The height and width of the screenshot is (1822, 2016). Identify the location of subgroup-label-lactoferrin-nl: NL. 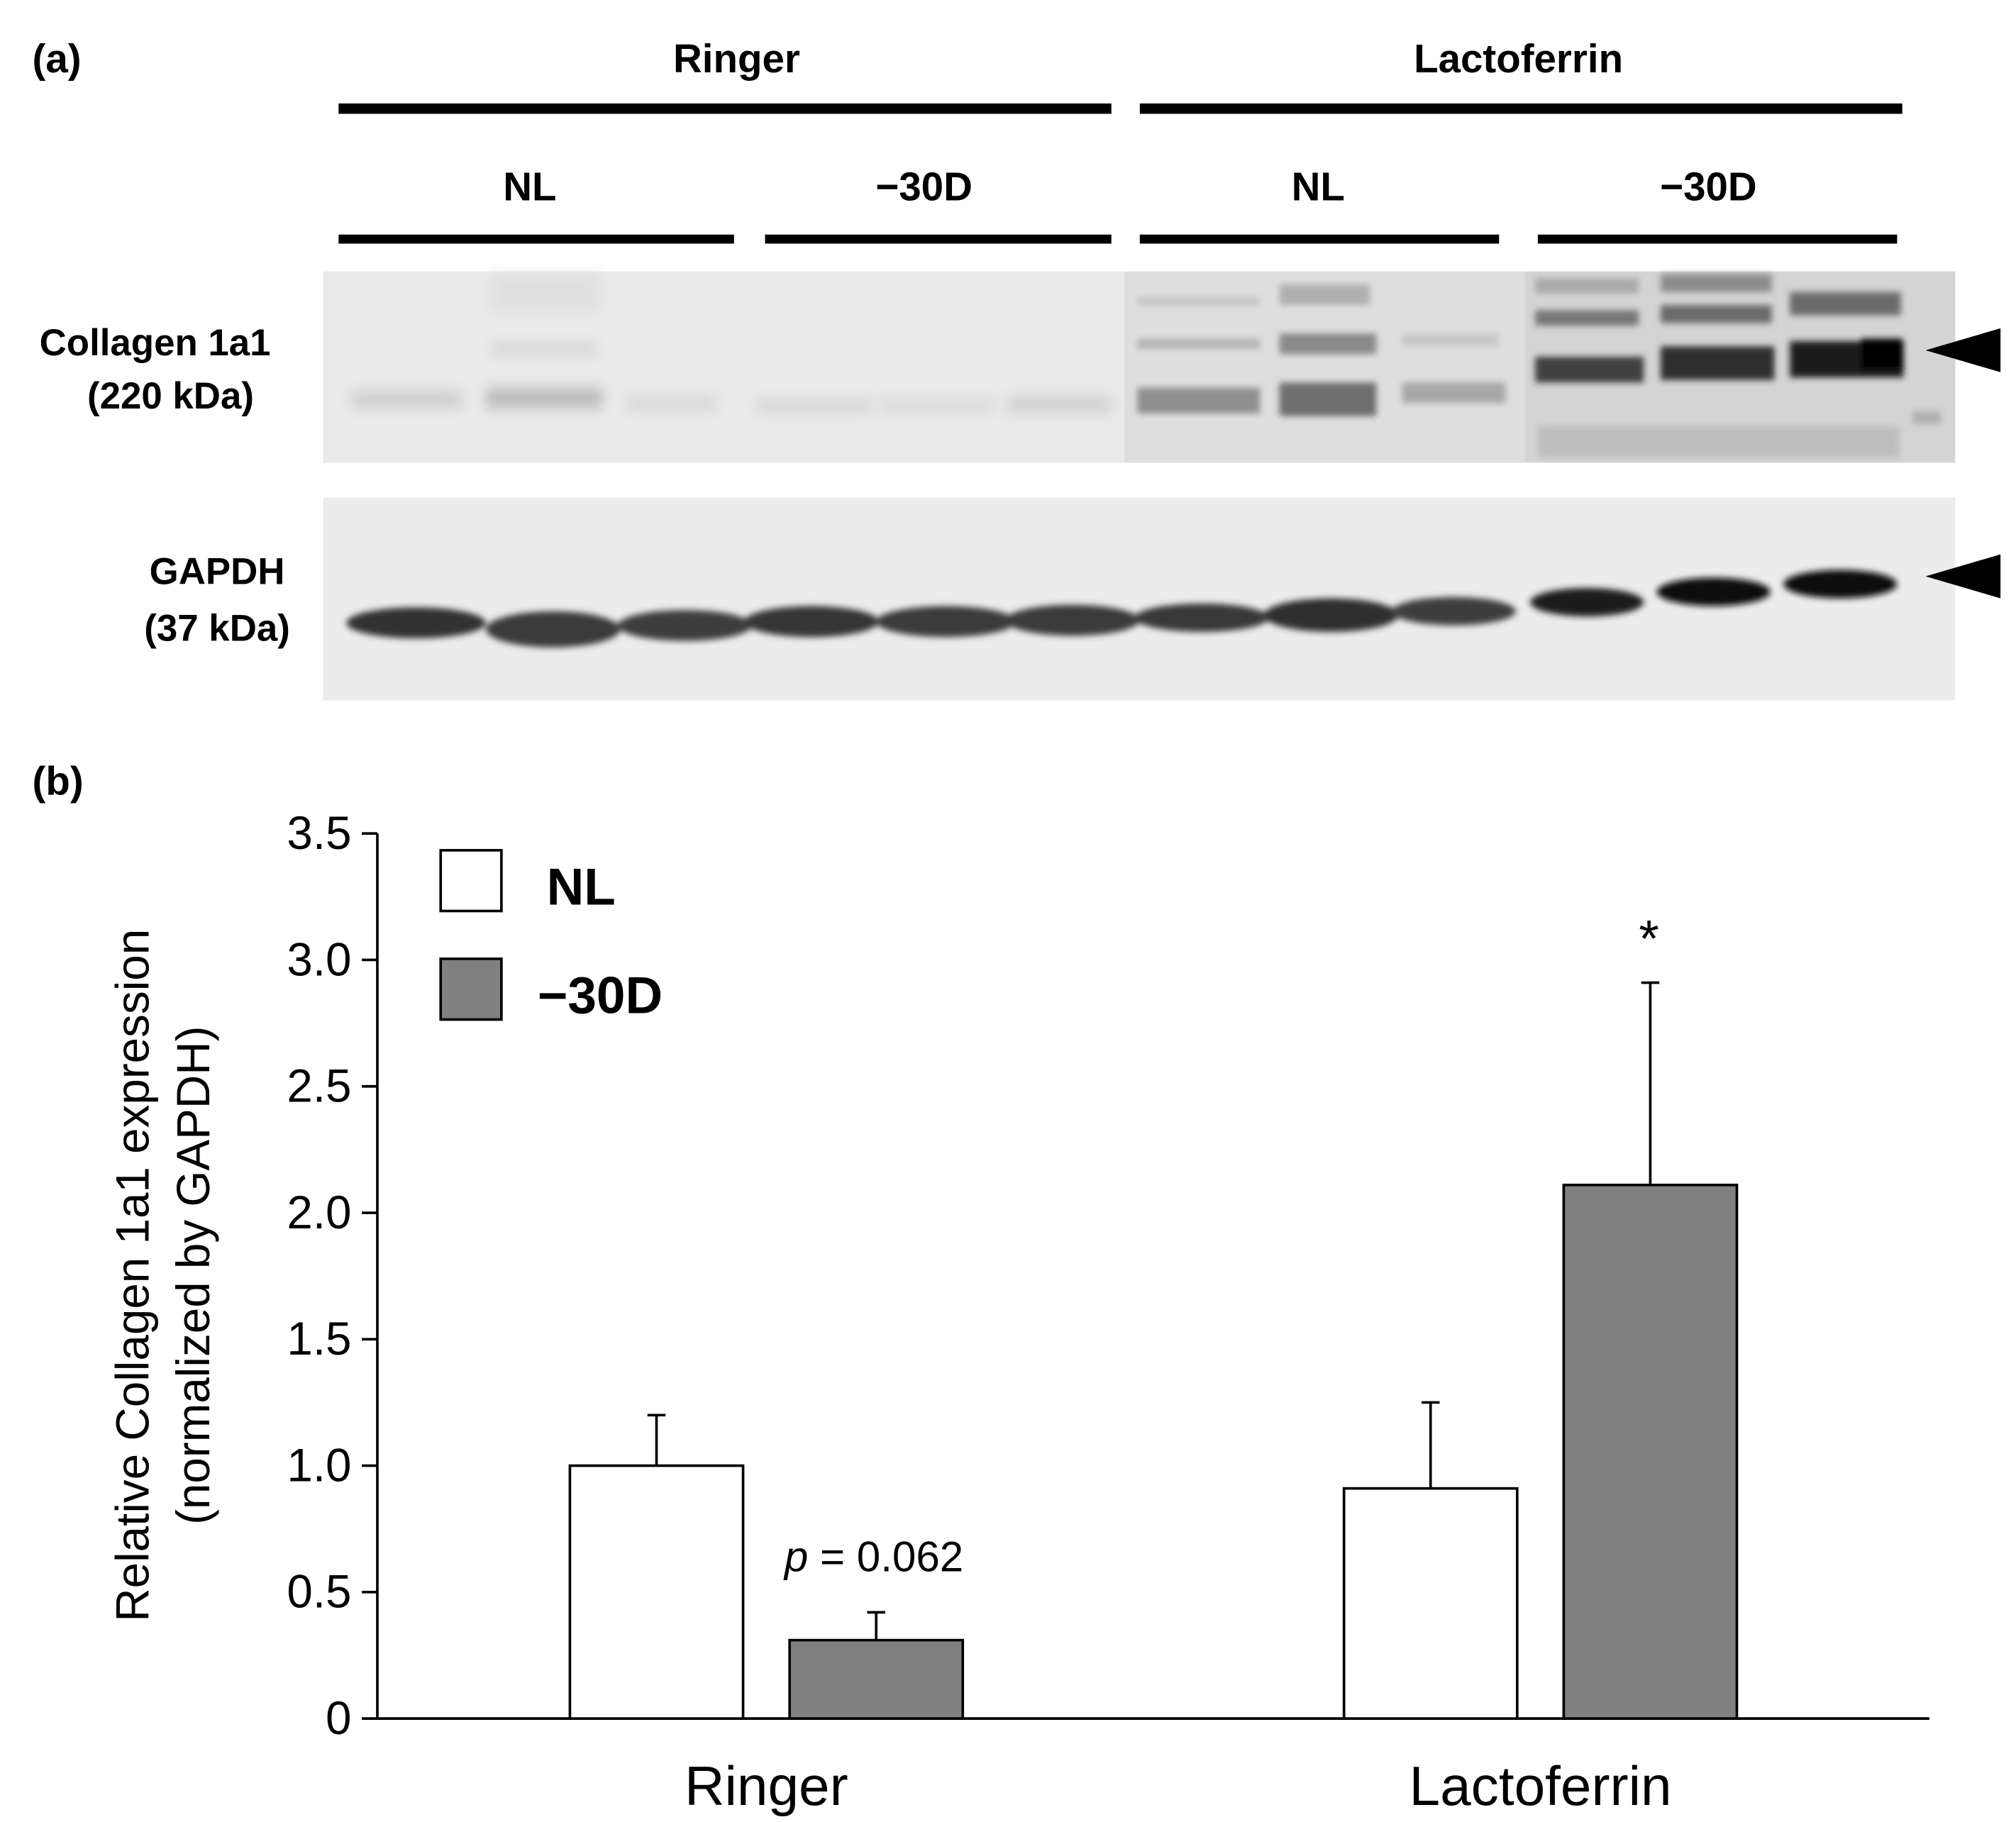
(1319, 187).